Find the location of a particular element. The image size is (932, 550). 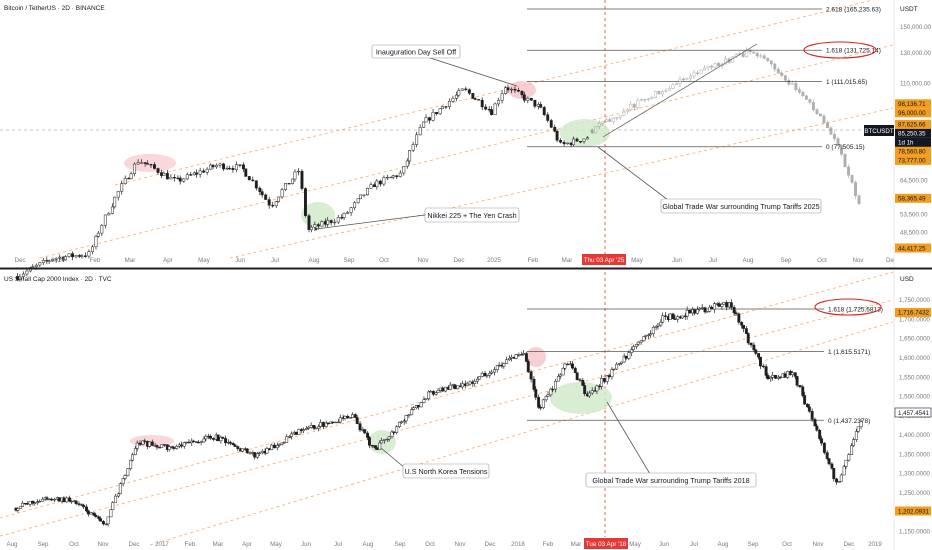

top-price-tag-label: 78,560.80 is located at coordinates (912, 152).